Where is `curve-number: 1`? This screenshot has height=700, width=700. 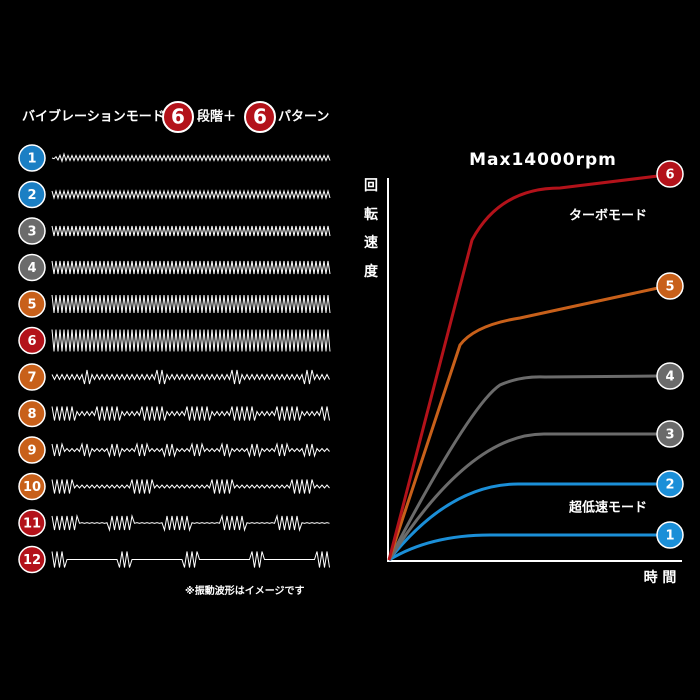
curve-number: 1 is located at coordinates (669, 536).